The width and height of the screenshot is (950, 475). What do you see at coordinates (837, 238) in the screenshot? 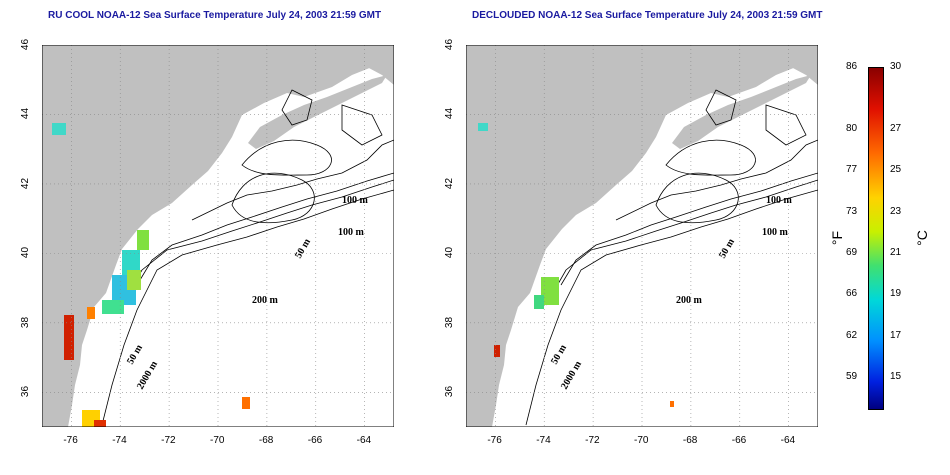
I see `fahrenheit-unit: °F` at bounding box center [837, 238].